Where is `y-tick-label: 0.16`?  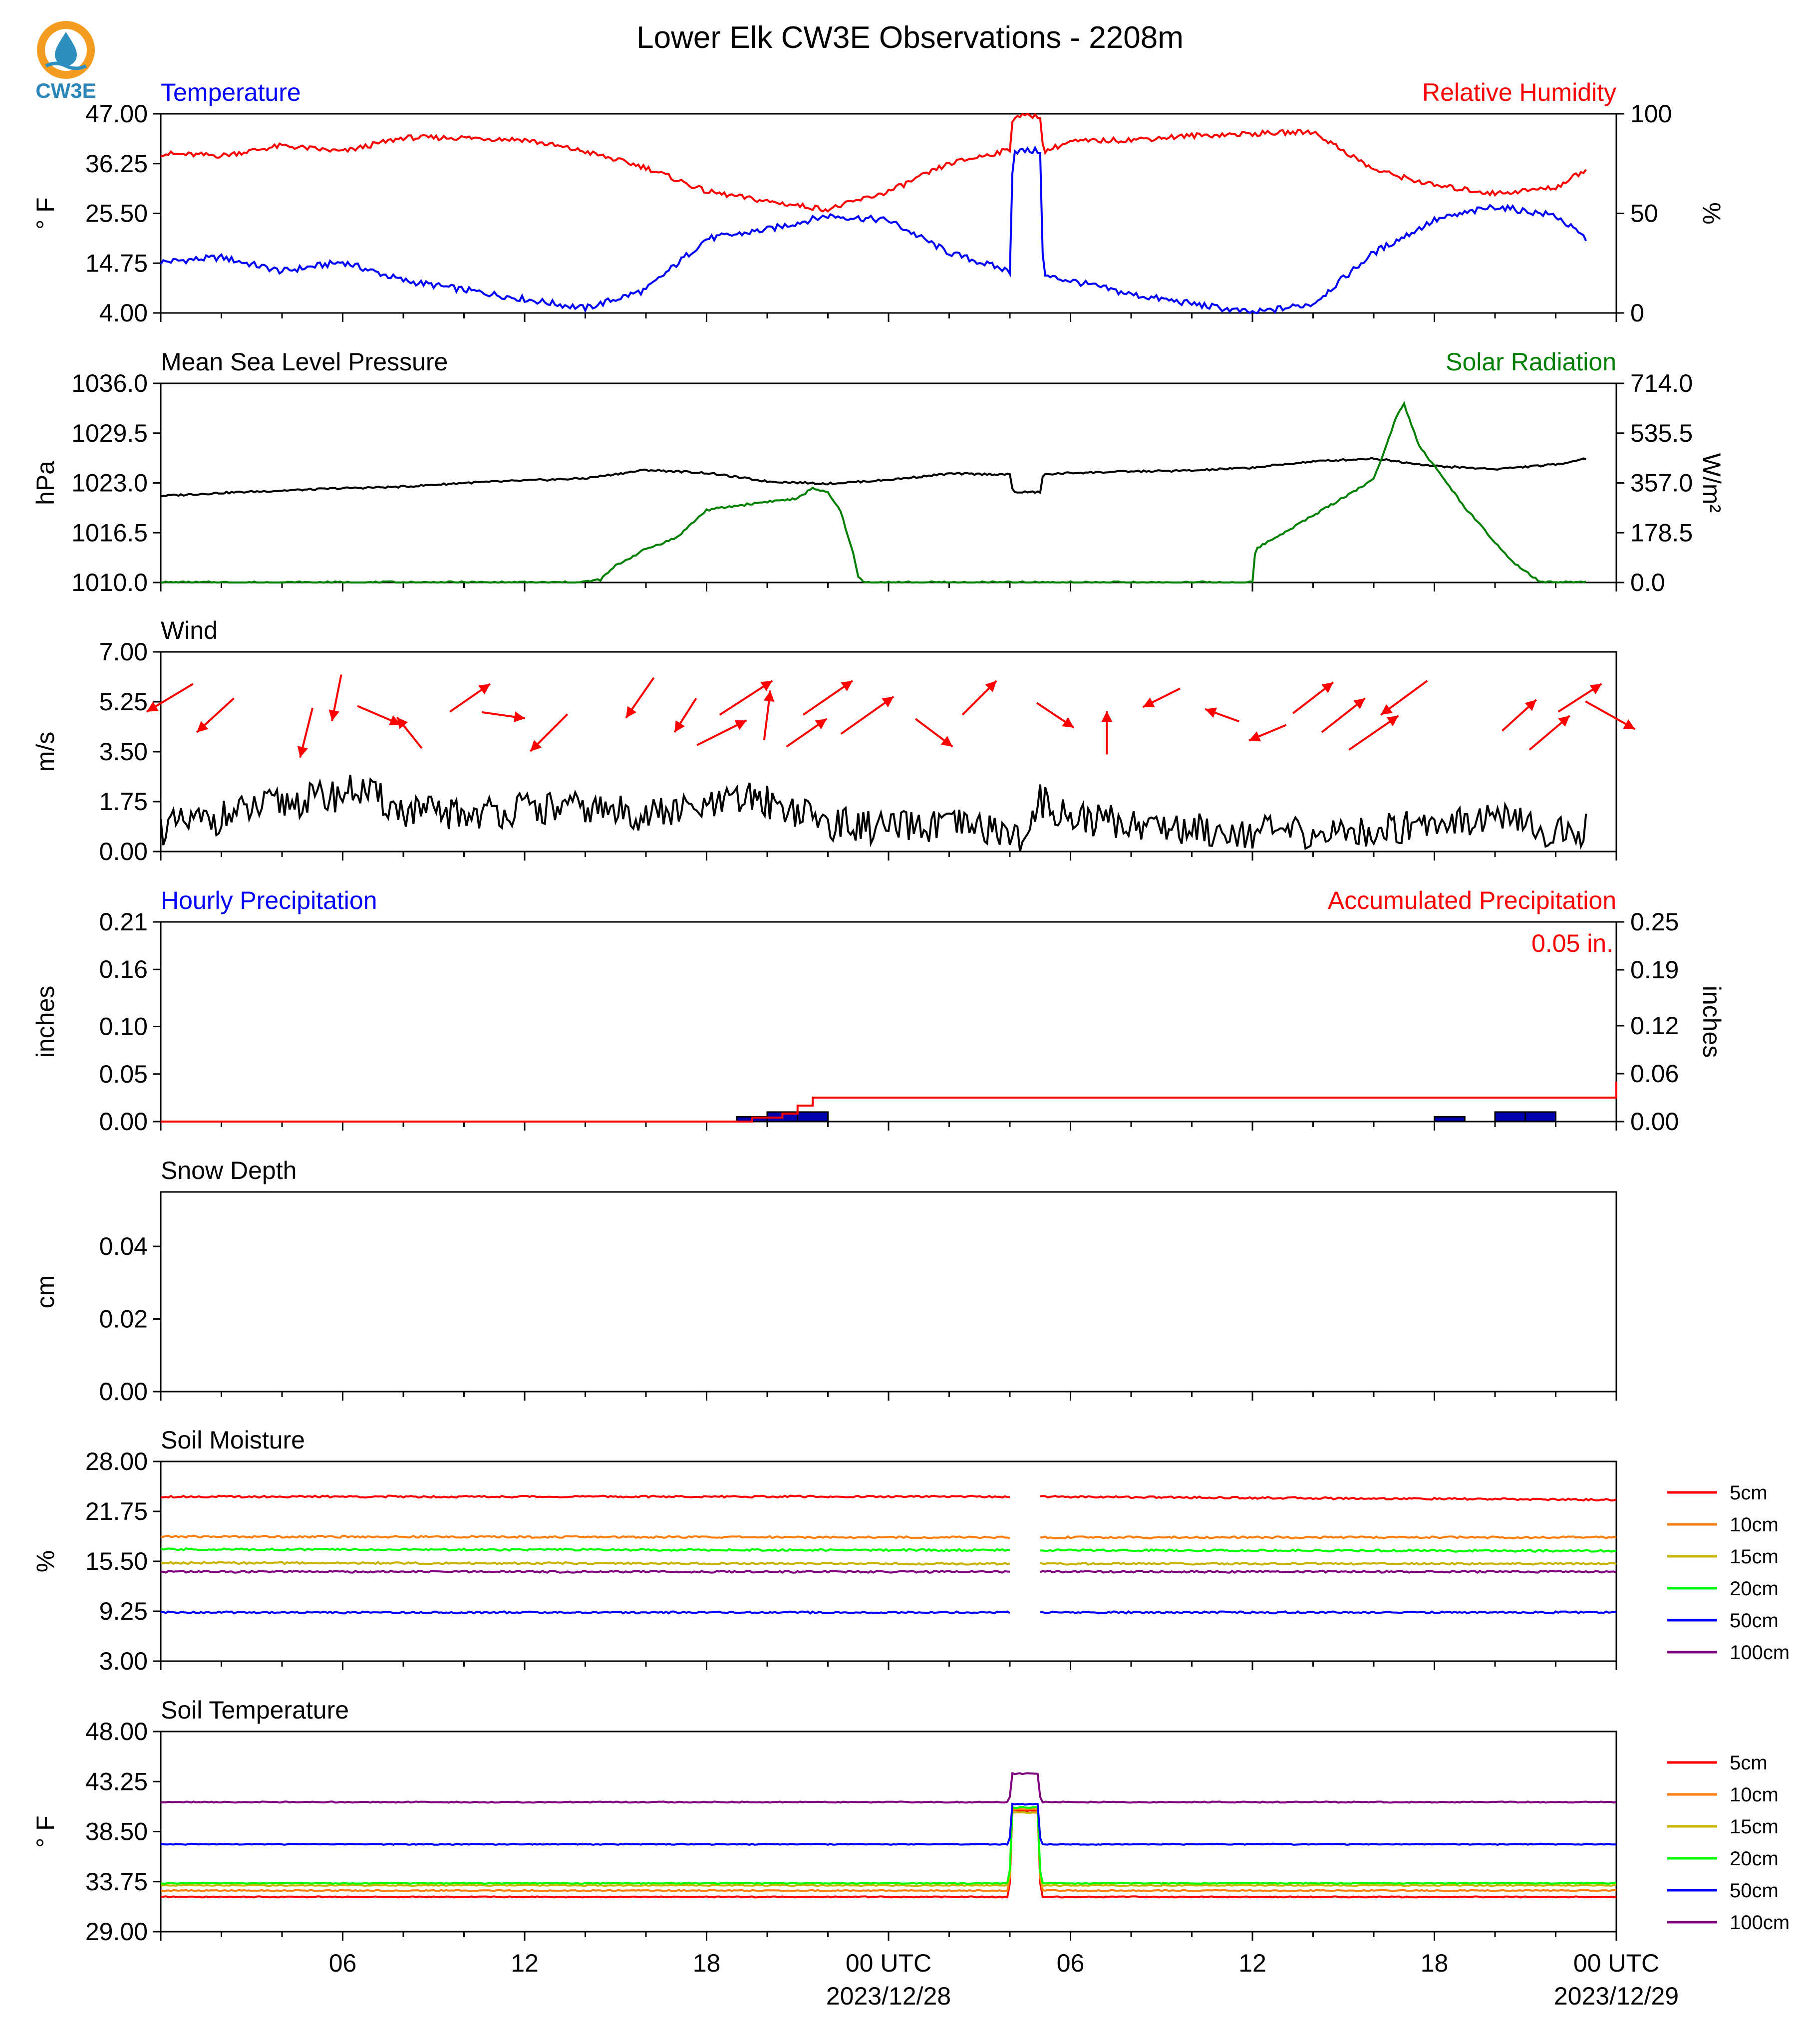 y-tick-label: 0.16 is located at coordinates (123, 969).